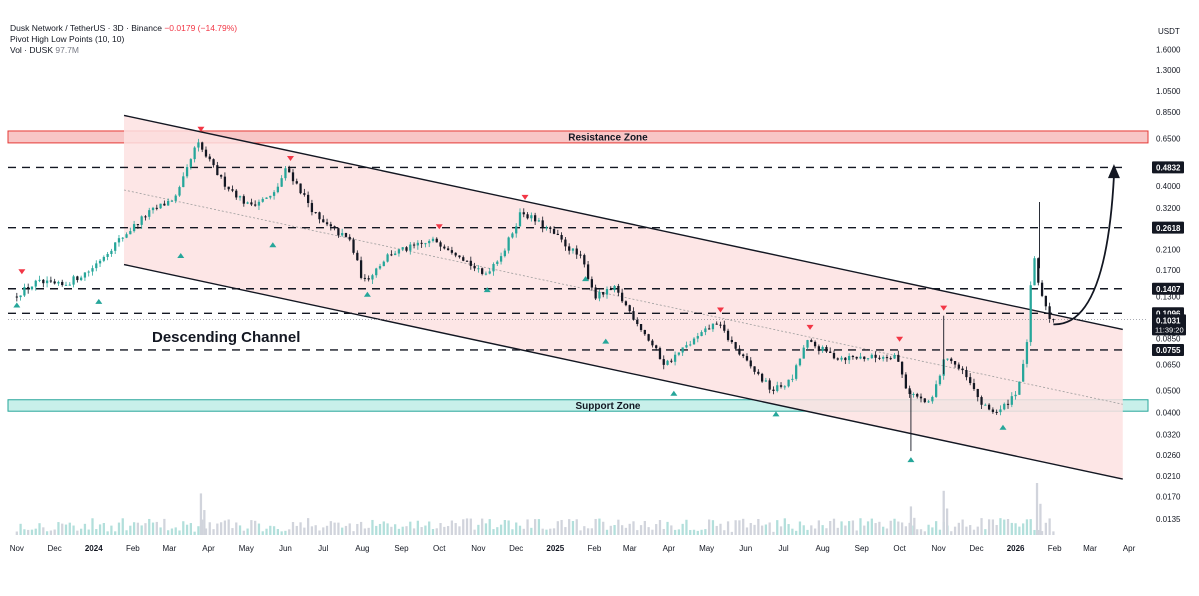  What do you see at coordinates (1168, 350) in the screenshot?
I see `level-tag-label: 0.0755` at bounding box center [1168, 350].